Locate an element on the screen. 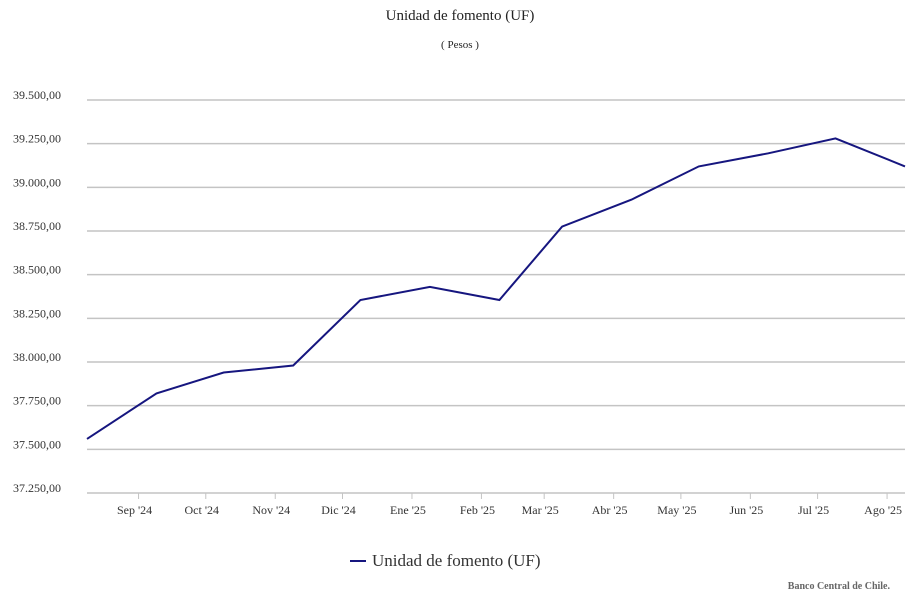 This screenshot has height=600, width=920. y-tick-label: 38.750,00 is located at coordinates (37, 226).